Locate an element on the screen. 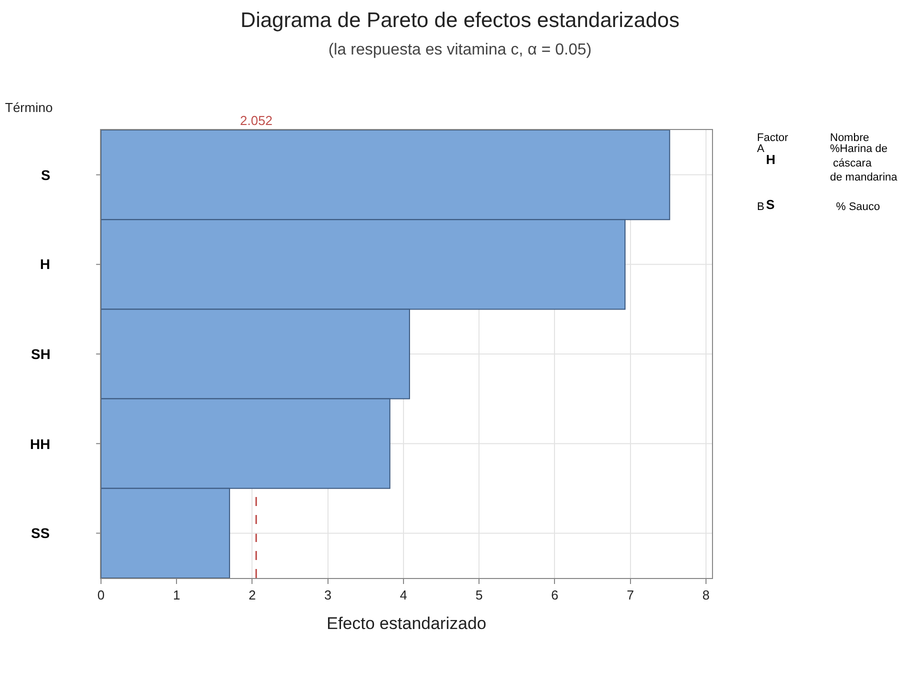 Image resolution: width=920 pixels, height=675 pixels. y-tick-label: HH is located at coordinates (40, 444).